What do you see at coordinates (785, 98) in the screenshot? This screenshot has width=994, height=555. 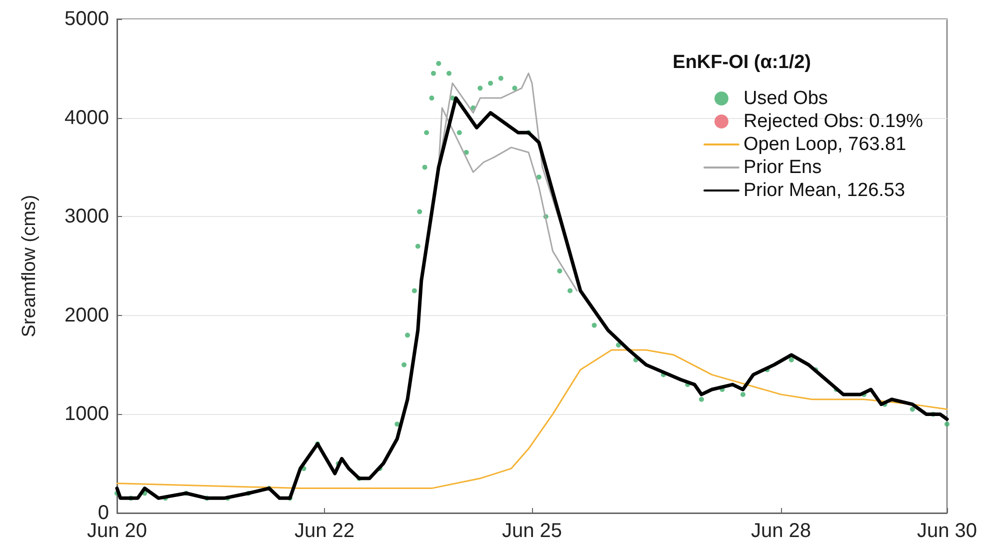 I see `legend-label: Used Obs` at bounding box center [785, 98].